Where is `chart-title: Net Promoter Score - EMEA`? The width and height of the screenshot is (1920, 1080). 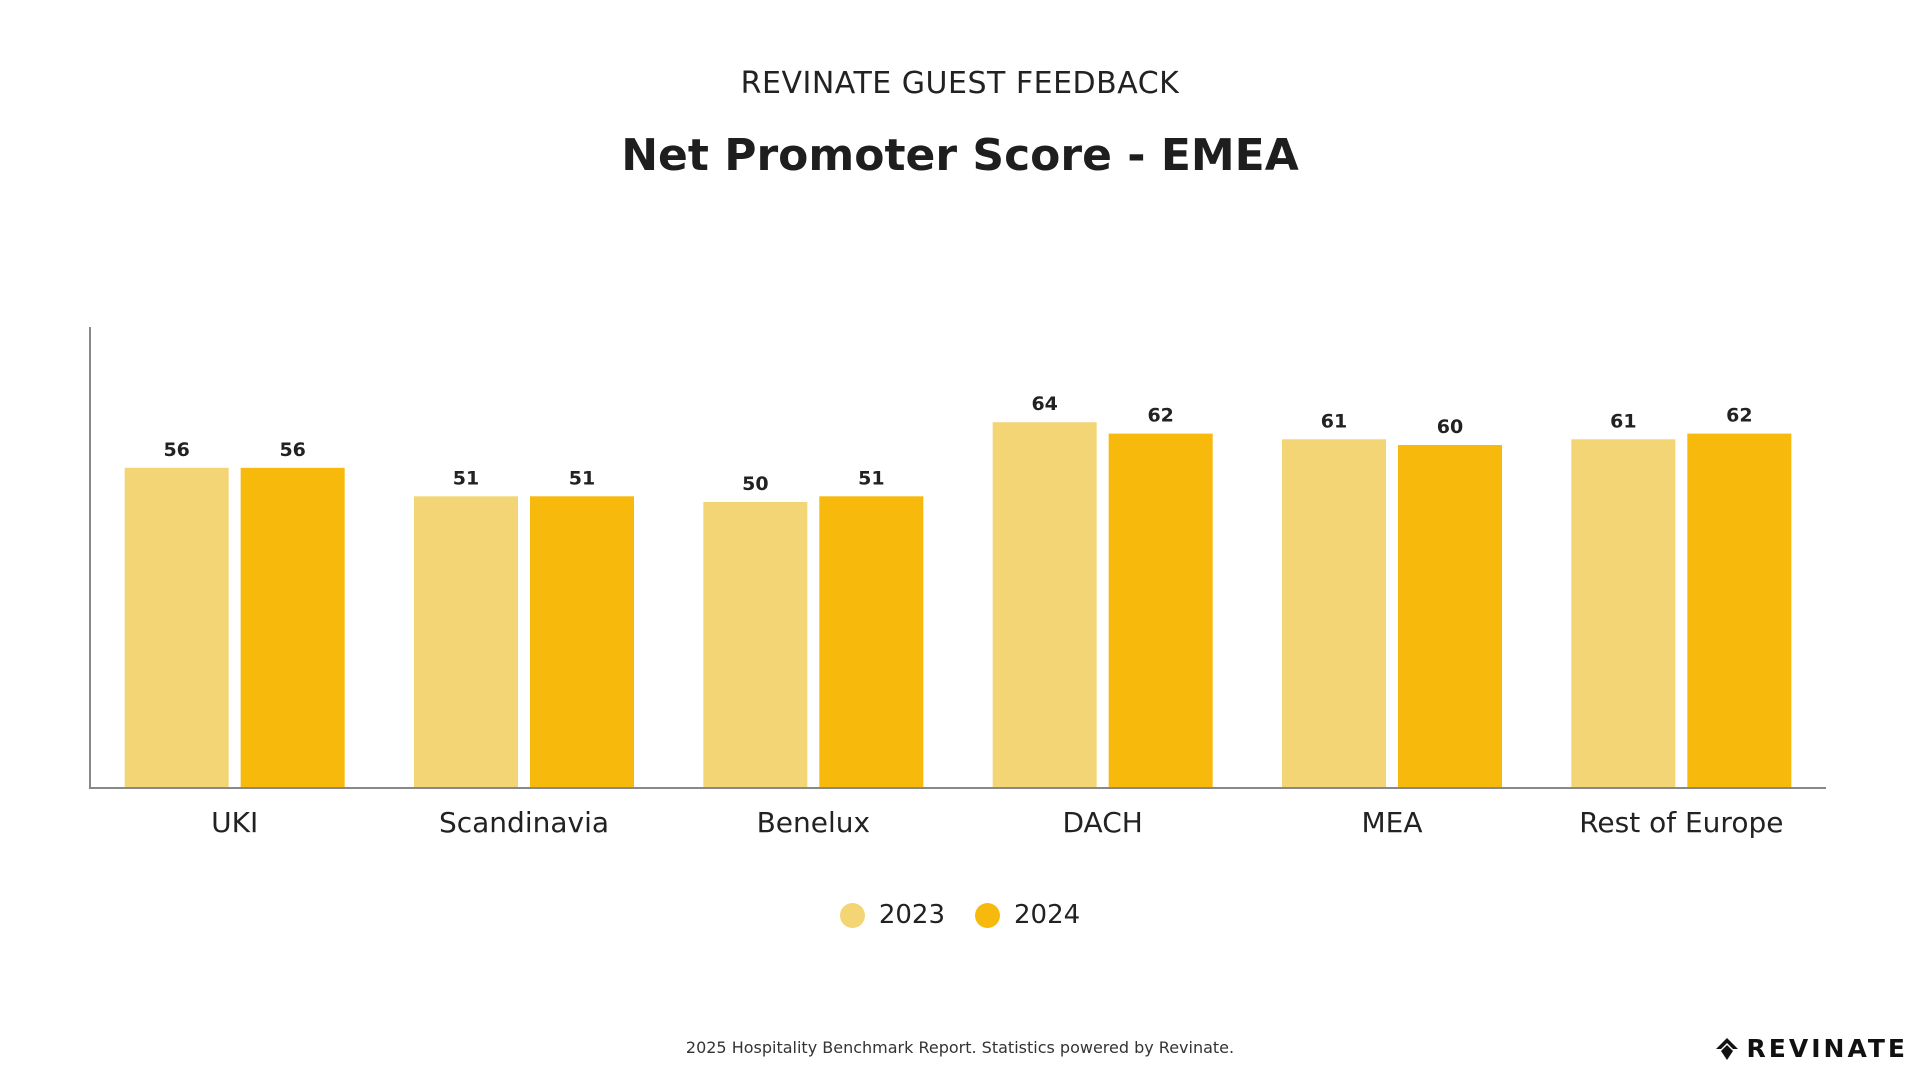
chart-title: Net Promoter Score - EMEA is located at coordinates (960, 155).